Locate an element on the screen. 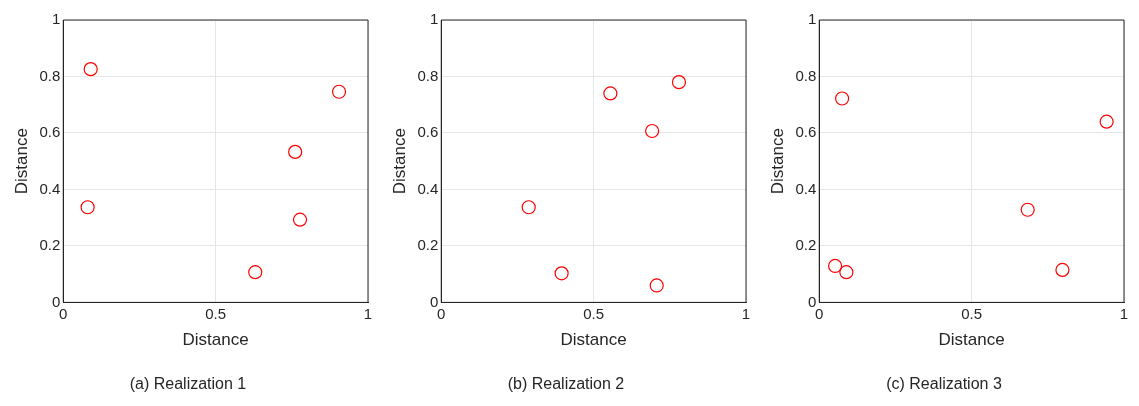 Image resolution: width=1139 pixels, height=406 pixels. text: (a) Realization 1 is located at coordinates (188, 383).